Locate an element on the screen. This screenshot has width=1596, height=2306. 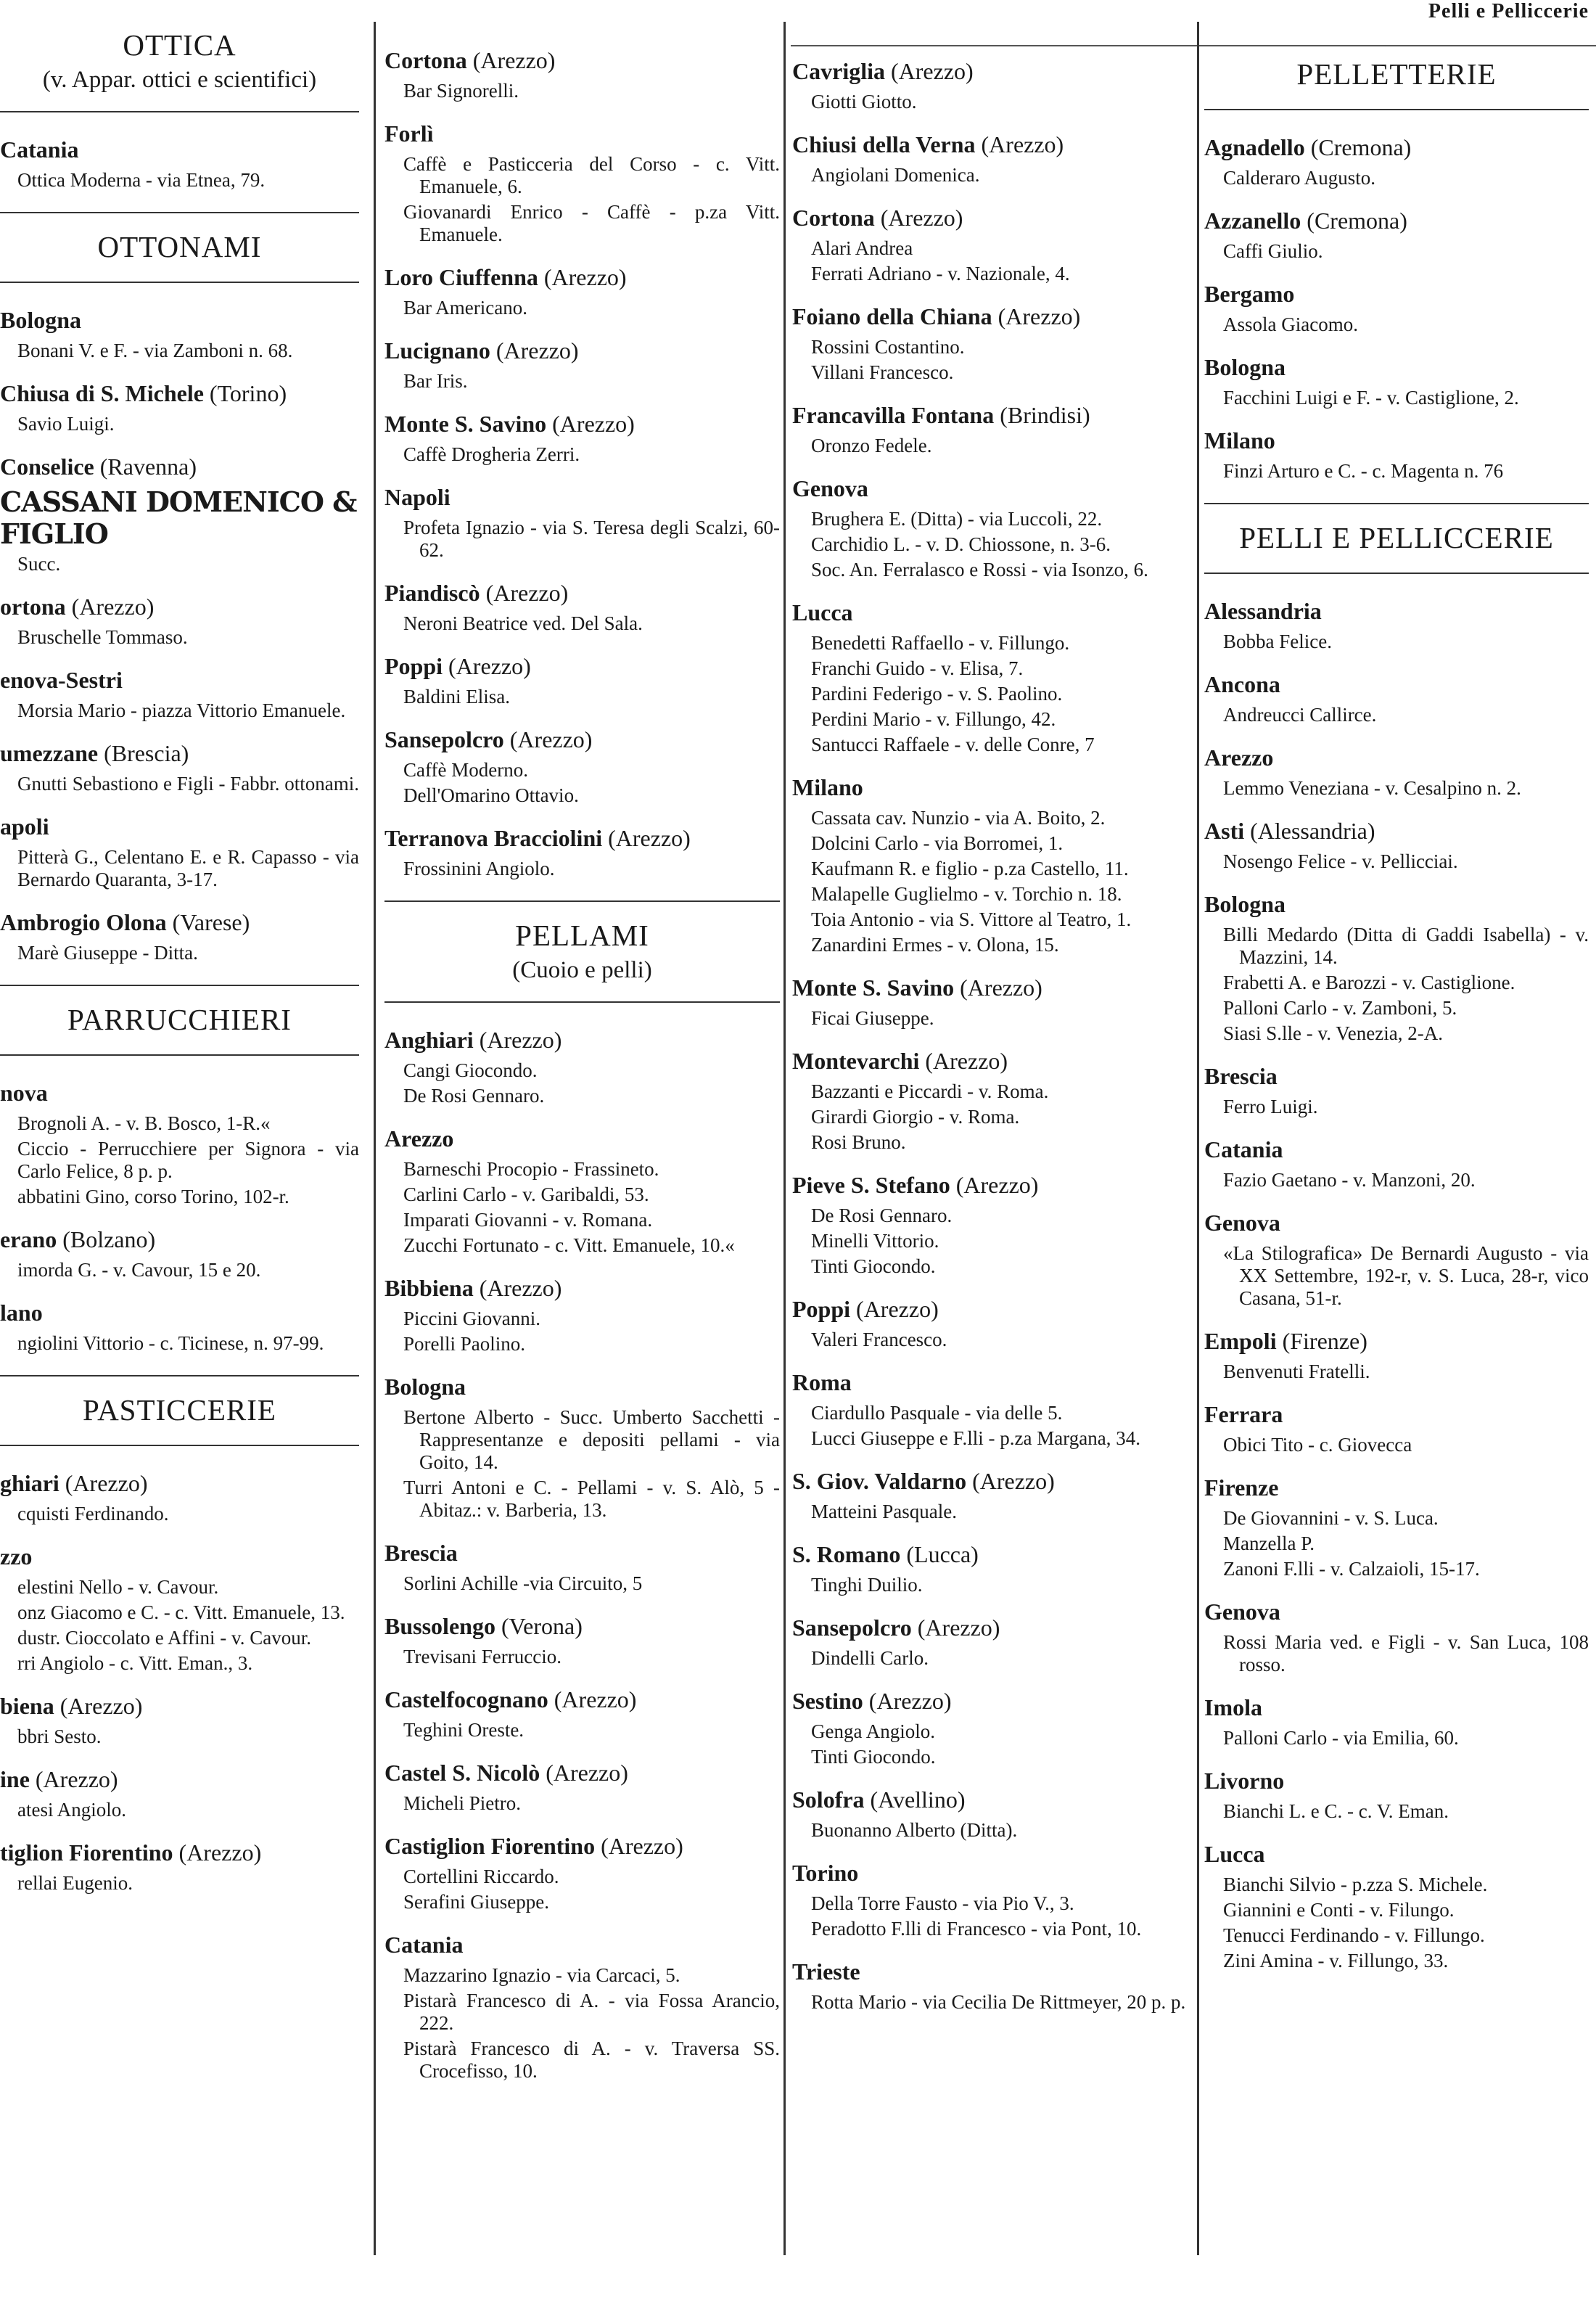
entry-list: Facchini Luigi e F. - v. Castiglione, 2. is located at coordinates (1396, 398).